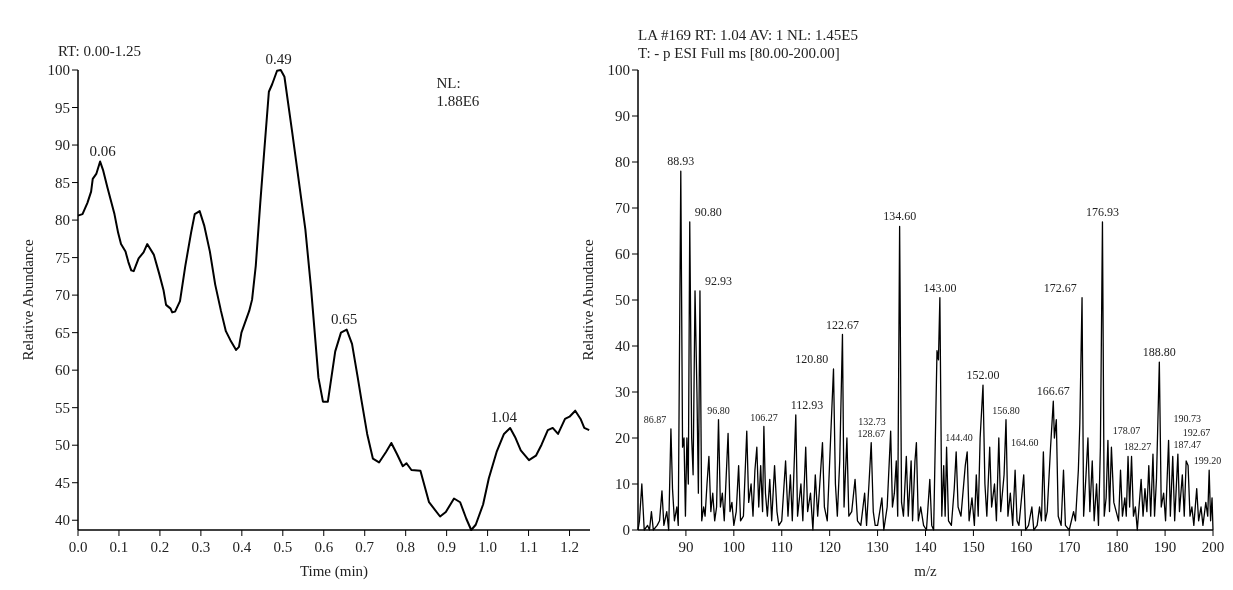 The height and width of the screenshot is (590, 1233). What do you see at coordinates (842, 324) in the screenshot?
I see `annotation: 122.67` at bounding box center [842, 324].